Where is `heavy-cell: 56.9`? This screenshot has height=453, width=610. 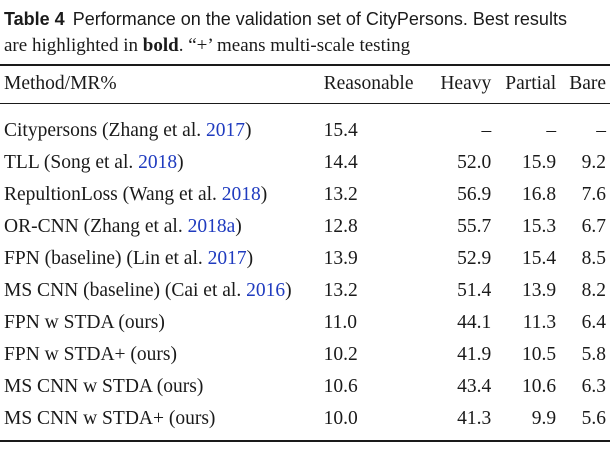 heavy-cell: 56.9 is located at coordinates (474, 194).